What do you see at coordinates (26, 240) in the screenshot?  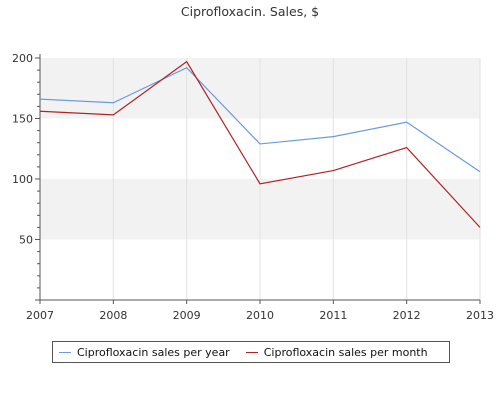 I see `y-tick-label-50: 50` at bounding box center [26, 240].